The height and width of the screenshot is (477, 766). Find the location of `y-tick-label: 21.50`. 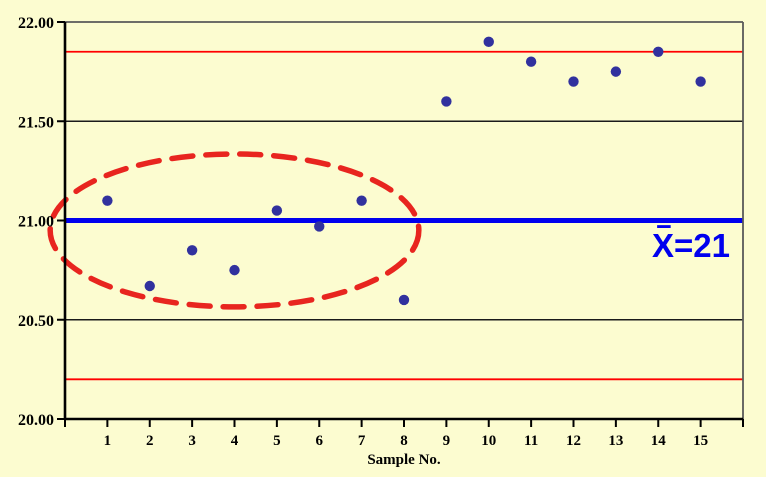

y-tick-label: 21.50 is located at coordinates (36, 122).